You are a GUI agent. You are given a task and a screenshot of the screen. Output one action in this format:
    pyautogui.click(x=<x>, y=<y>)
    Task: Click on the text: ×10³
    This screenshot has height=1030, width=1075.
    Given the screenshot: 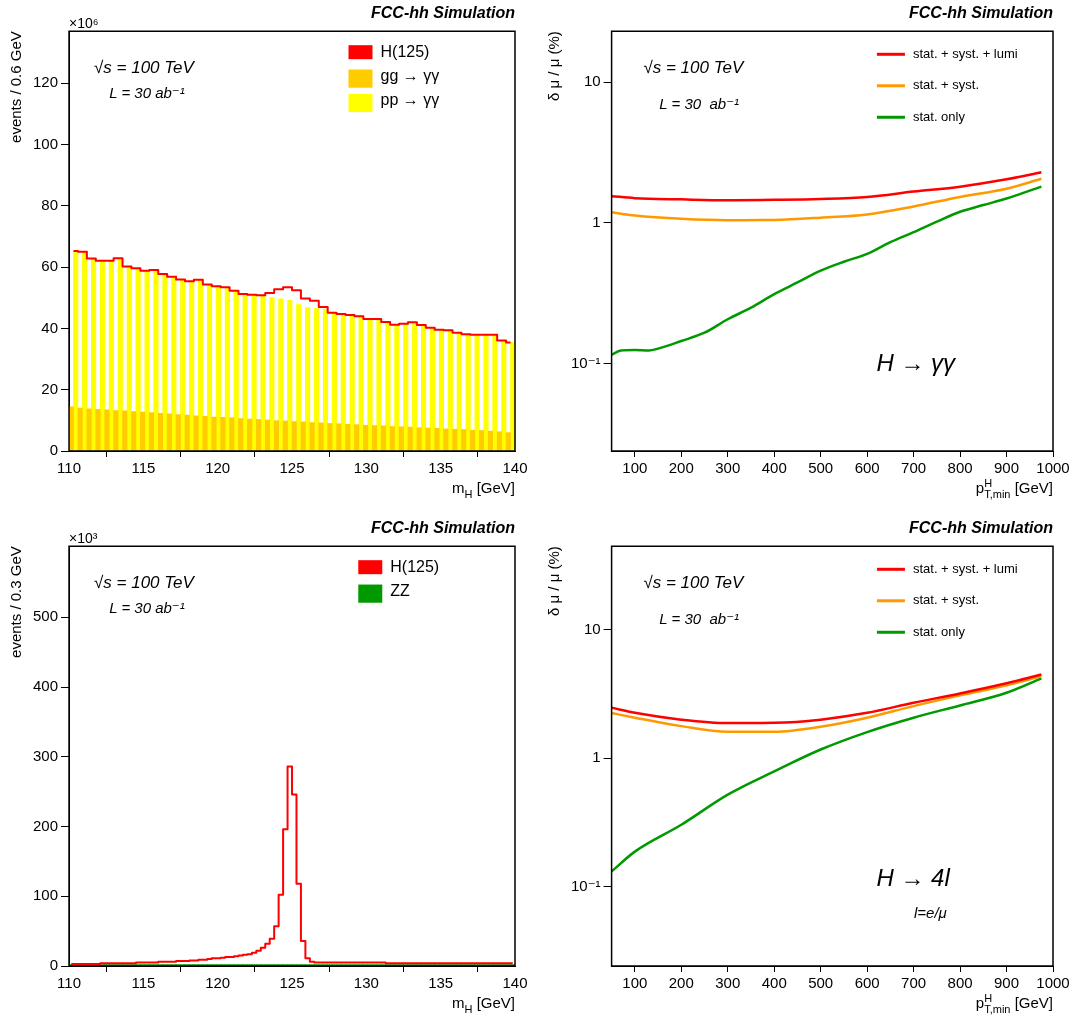 What is the action you would take?
    pyautogui.click(x=83, y=537)
    